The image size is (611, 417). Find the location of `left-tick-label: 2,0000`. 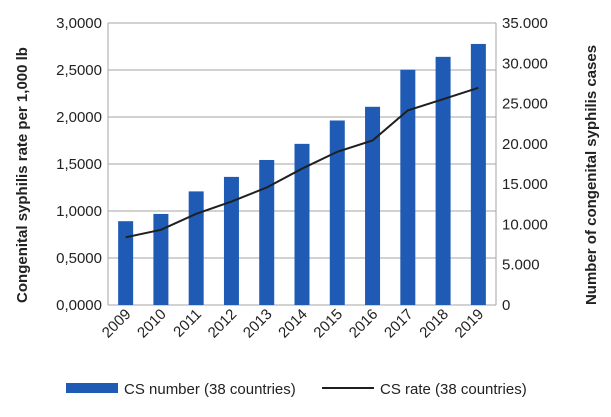

left-tick-label: 2,0000 is located at coordinates (79, 117).